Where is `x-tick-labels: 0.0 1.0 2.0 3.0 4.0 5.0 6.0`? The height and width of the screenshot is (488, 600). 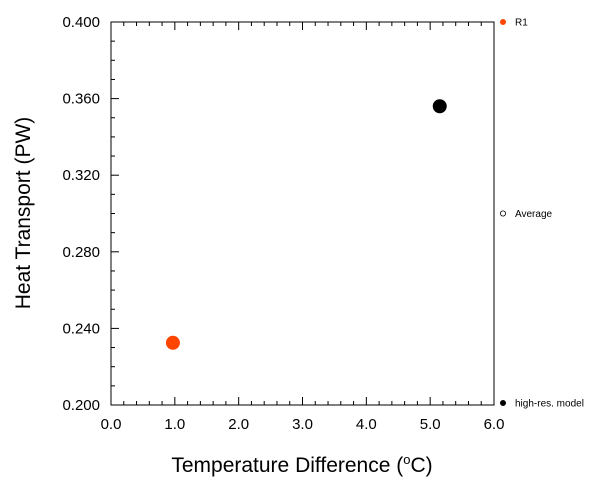 x-tick-labels: 0.0 1.0 2.0 3.0 4.0 5.0 6.0 is located at coordinates (303, 424).